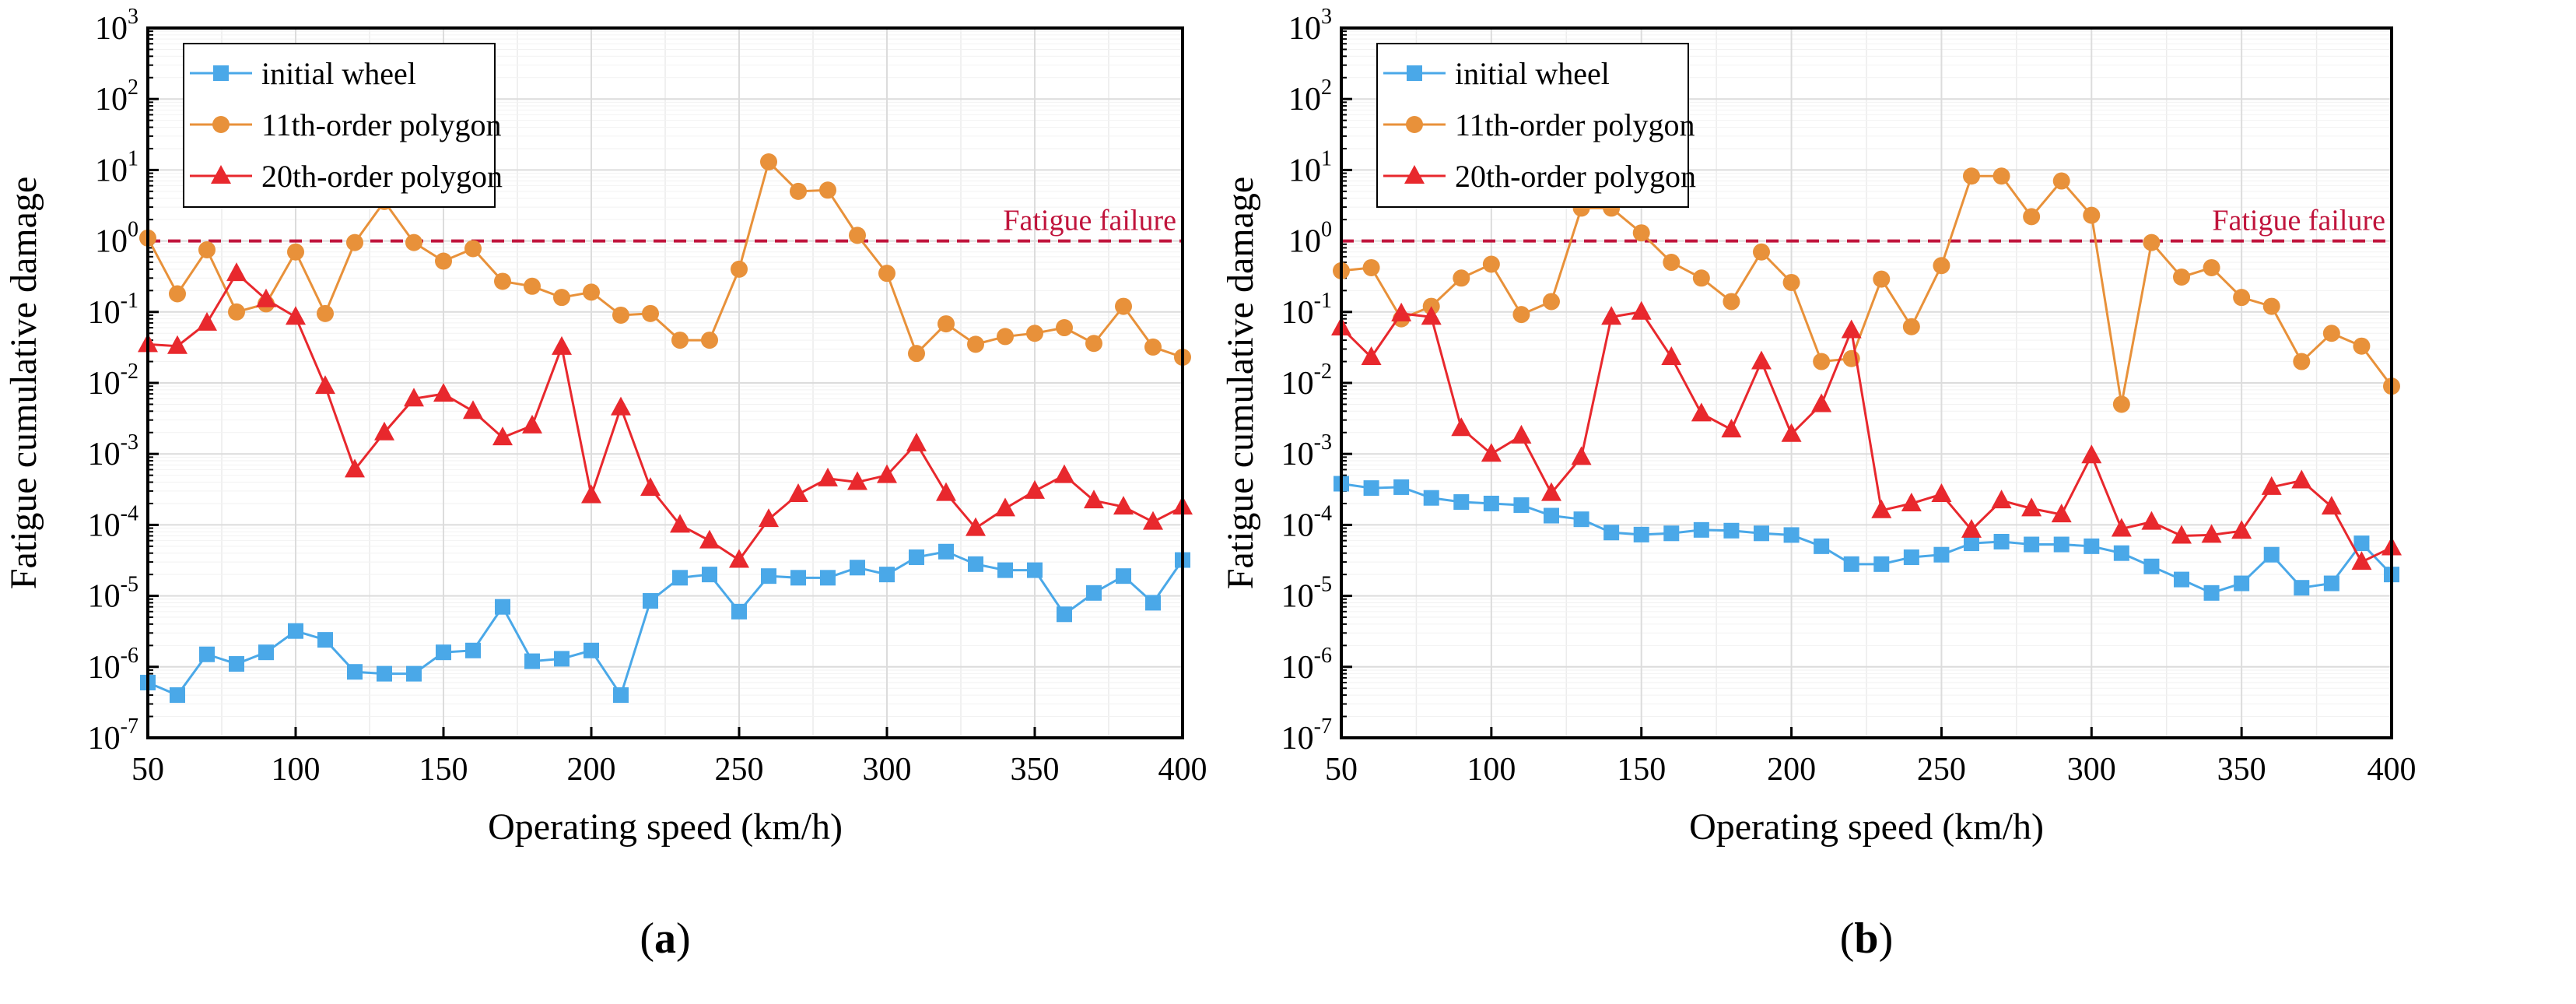 Image resolution: width=2576 pixels, height=1004 pixels. Describe the element at coordinates (133, 230) in the screenshot. I see `y-tick-exponent: 0` at that location.